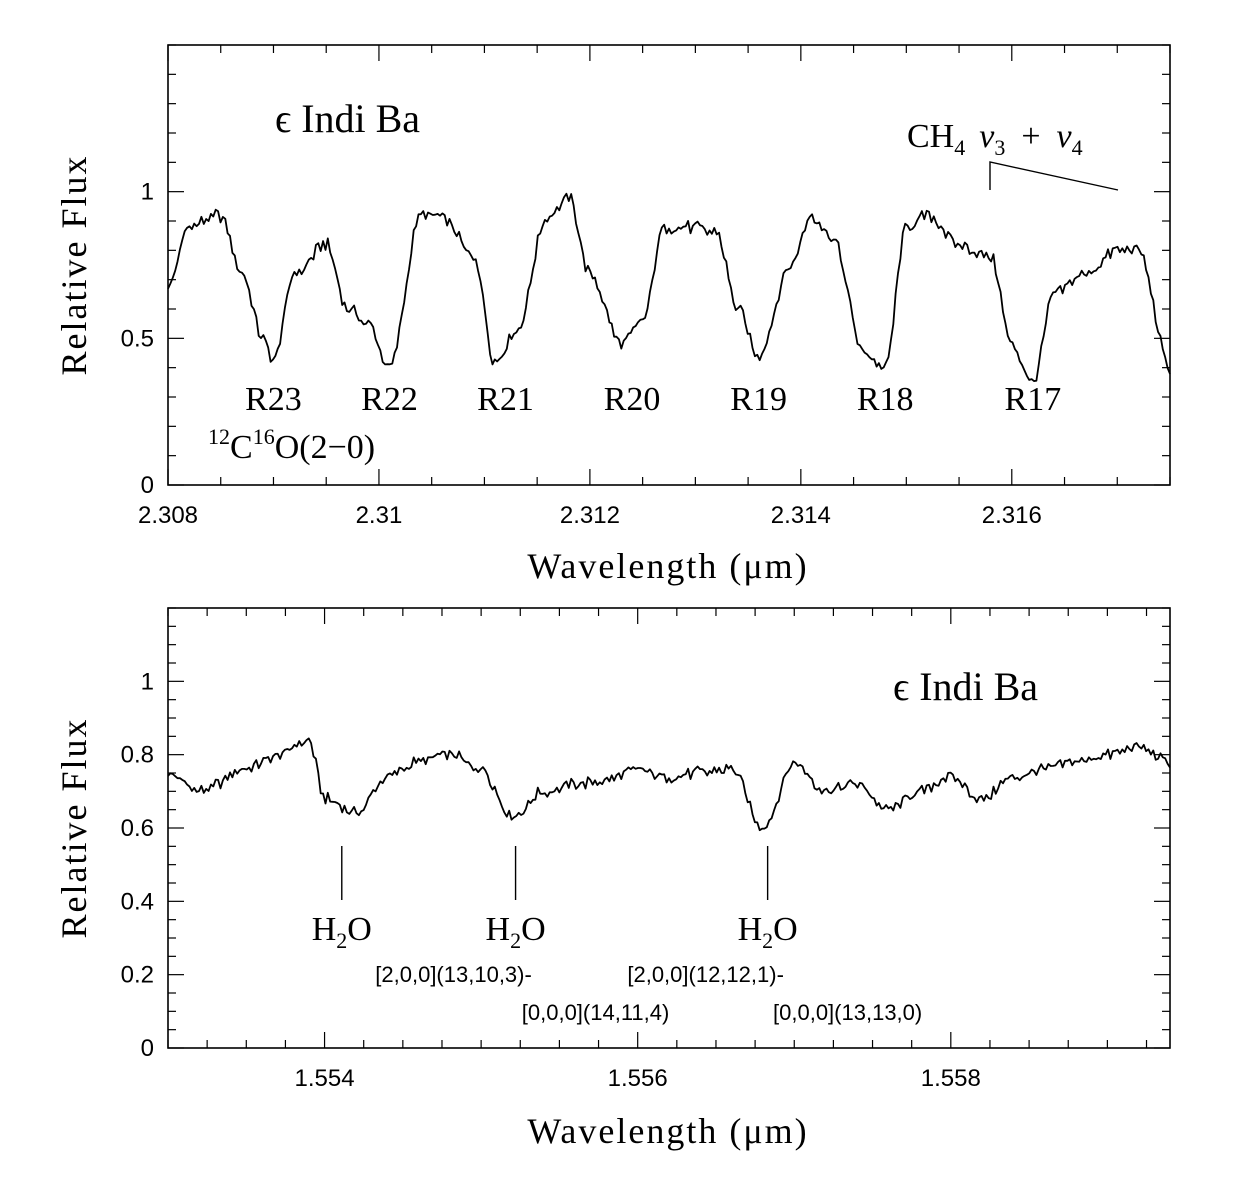  Describe the element at coordinates (168, 515) in the screenshot. I see `x-tick-label: 2.308` at that location.